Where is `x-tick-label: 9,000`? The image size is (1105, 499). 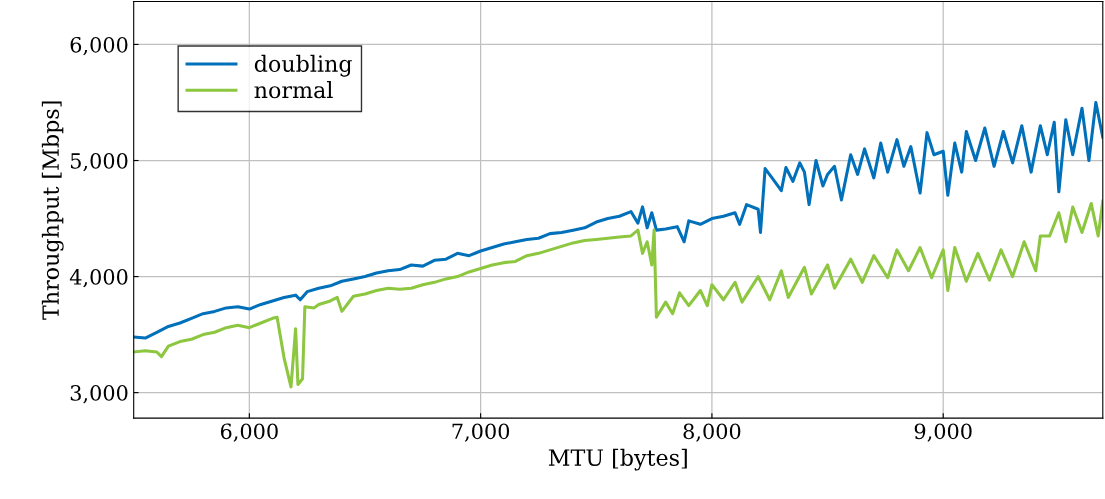 x-tick-label: 9,000 is located at coordinates (943, 432).